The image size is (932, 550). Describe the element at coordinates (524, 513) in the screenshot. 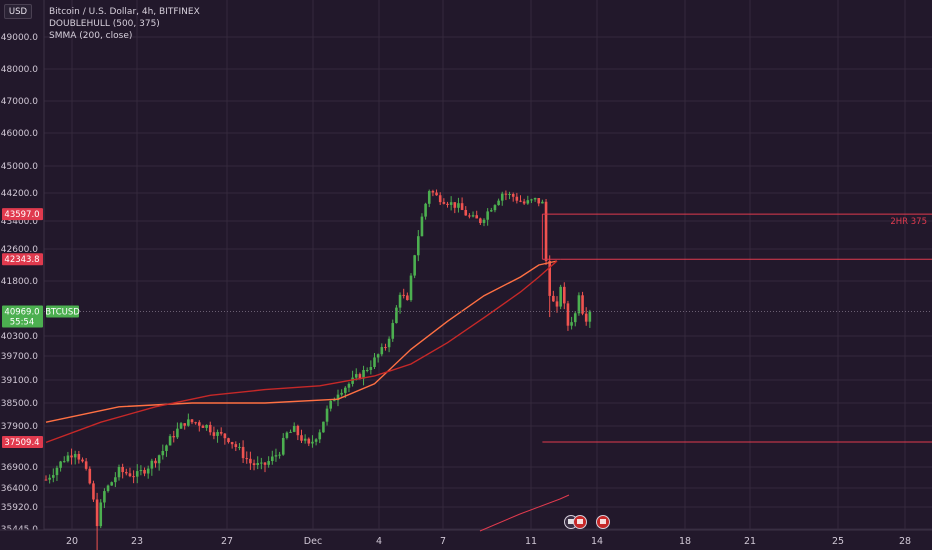

I see `doublehull-lower-band` at that location.